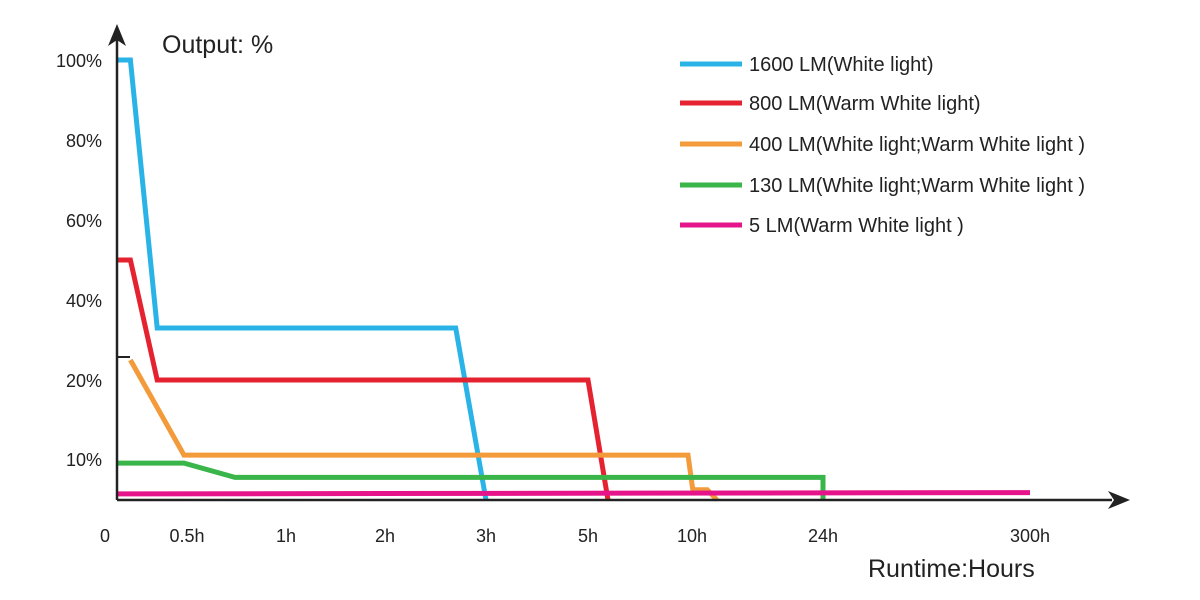 The image size is (1200, 600). I want to click on y-tick-label: 20%, so click(84, 381).